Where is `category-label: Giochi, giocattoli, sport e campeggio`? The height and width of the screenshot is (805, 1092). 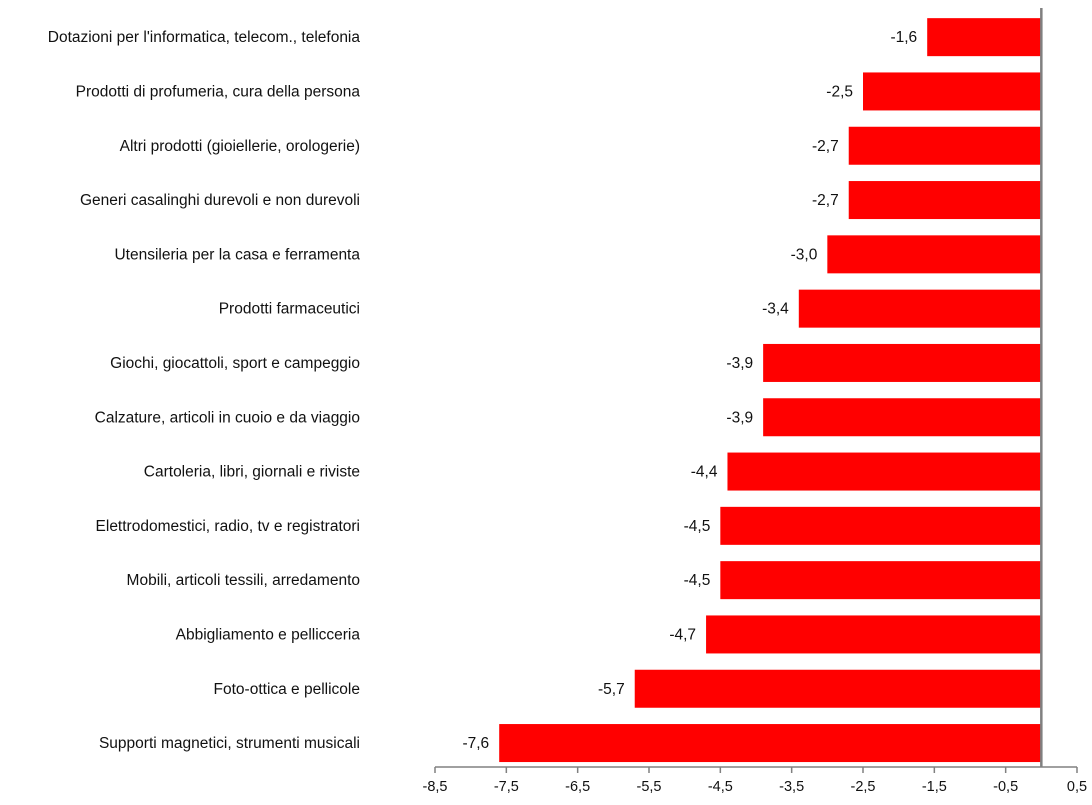 category-label: Giochi, giocattoli, sport e campeggio is located at coordinates (235, 363).